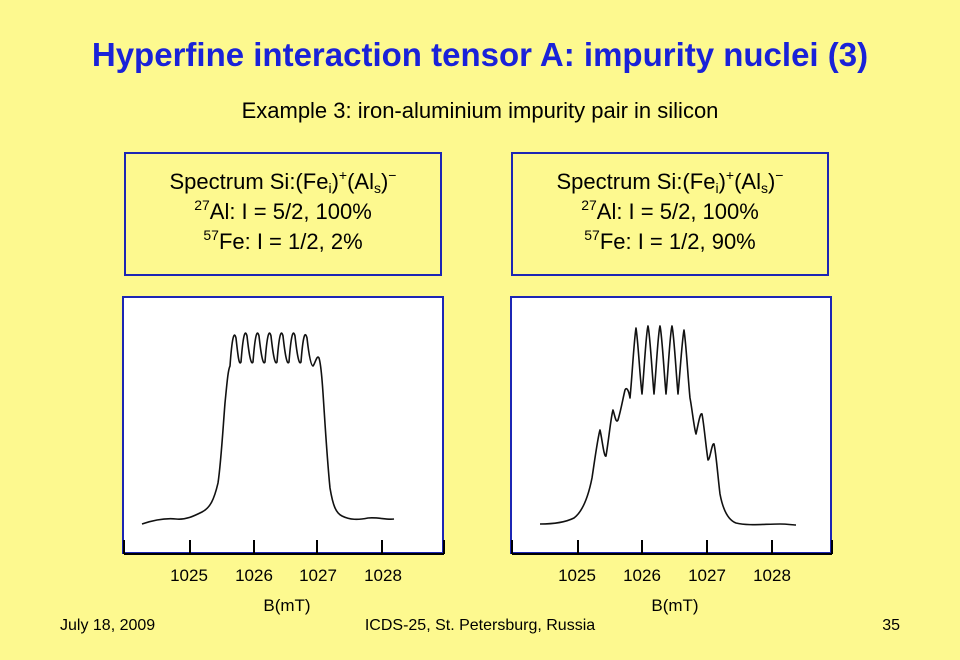  What do you see at coordinates (283, 240) in the screenshot?
I see `fe-isotope-line: 57Fe: I = 1/2, 2%` at bounding box center [283, 240].